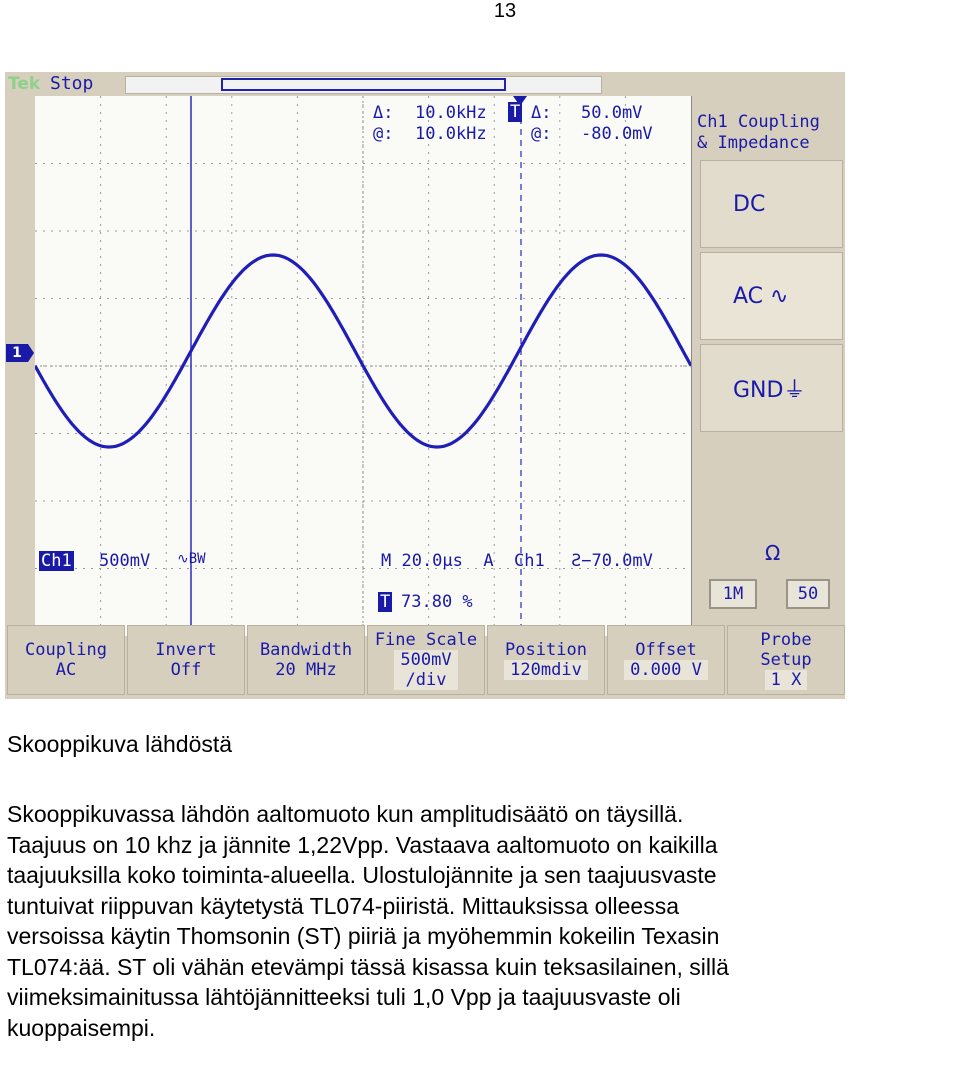 This screenshot has width=960, height=1076. Describe the element at coordinates (306, 650) in the screenshot. I see `bandwidth-menu-title: Bandwidth` at that location.